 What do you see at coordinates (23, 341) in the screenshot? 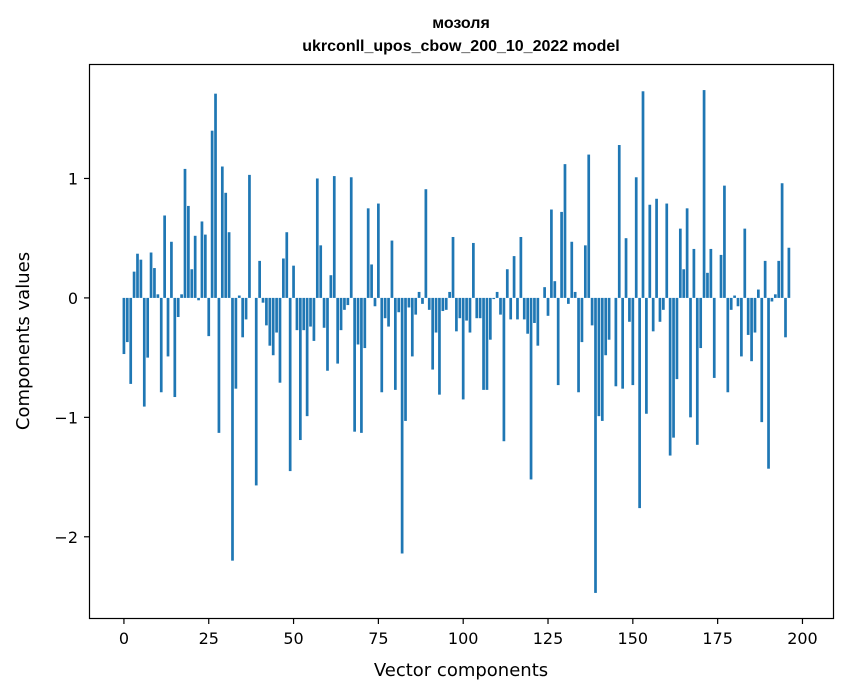
I see `y-axis-label: Components values` at bounding box center [23, 341].